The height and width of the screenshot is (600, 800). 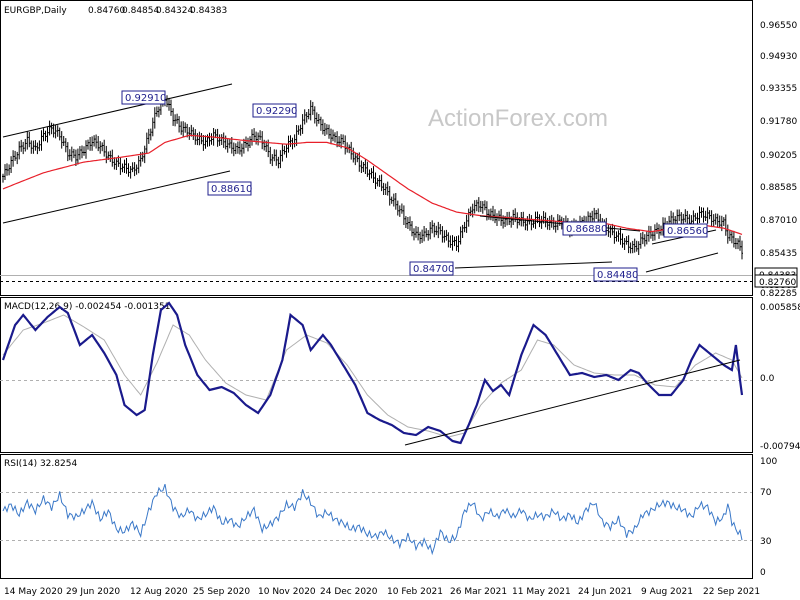 I want to click on rsi-tick-label: 30, so click(x=766, y=542).